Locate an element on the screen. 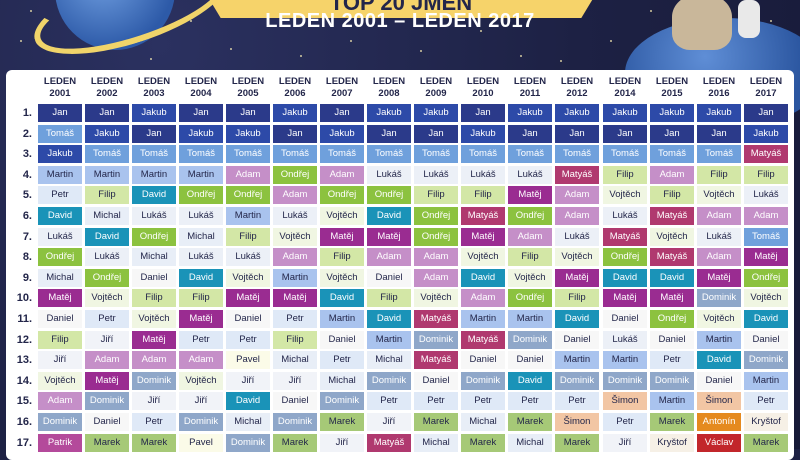 The image size is (800, 460). rank-number: 9. is located at coordinates (27, 277).